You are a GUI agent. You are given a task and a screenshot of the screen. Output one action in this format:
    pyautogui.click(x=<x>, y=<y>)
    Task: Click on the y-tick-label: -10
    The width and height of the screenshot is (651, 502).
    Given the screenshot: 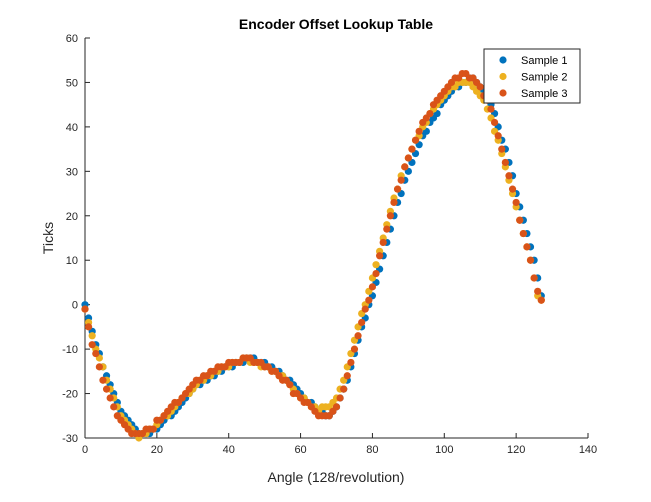 What is the action you would take?
    pyautogui.click(x=70, y=350)
    